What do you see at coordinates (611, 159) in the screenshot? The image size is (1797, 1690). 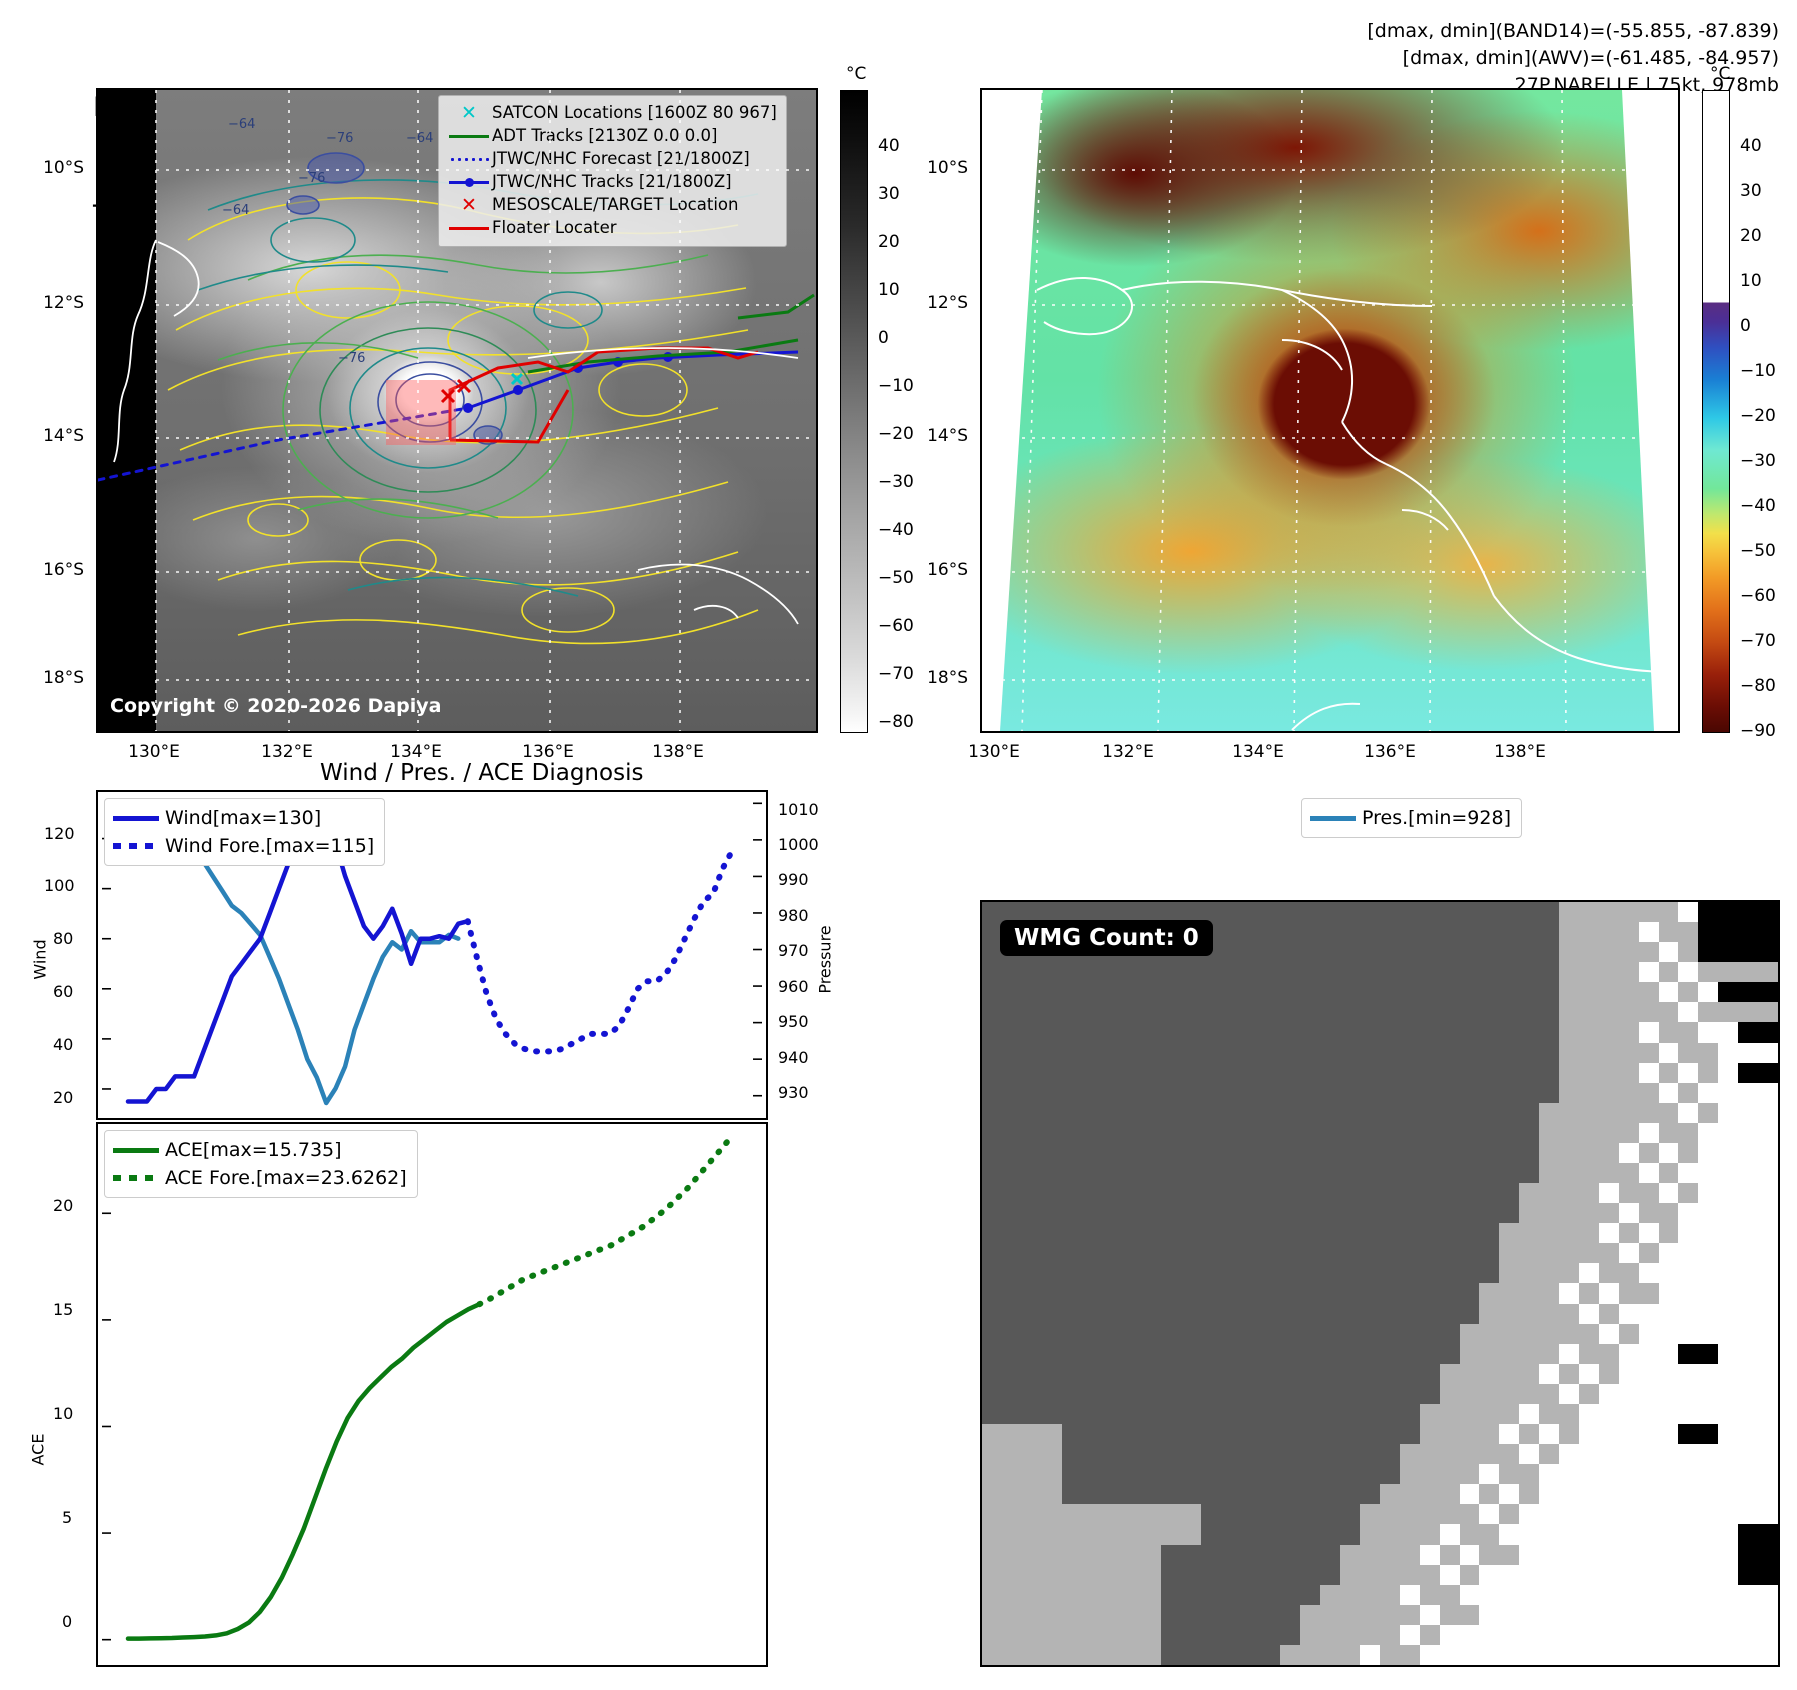 I see `legend-item: JTWC/NHC Forecast [21/1800Z]` at bounding box center [611, 159].